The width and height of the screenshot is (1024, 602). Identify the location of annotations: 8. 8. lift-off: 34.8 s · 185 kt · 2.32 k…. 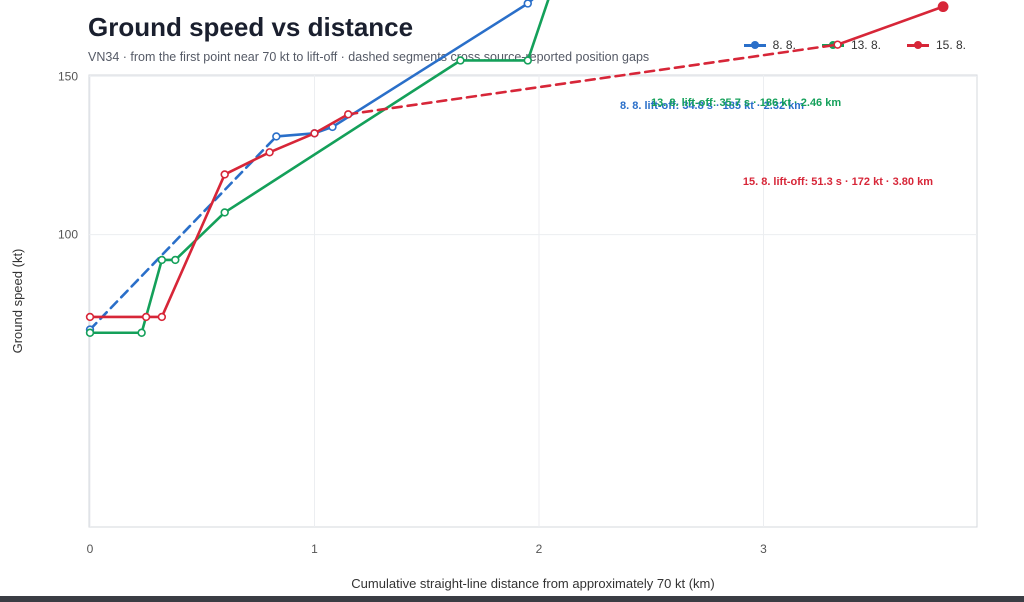
(776, 142).